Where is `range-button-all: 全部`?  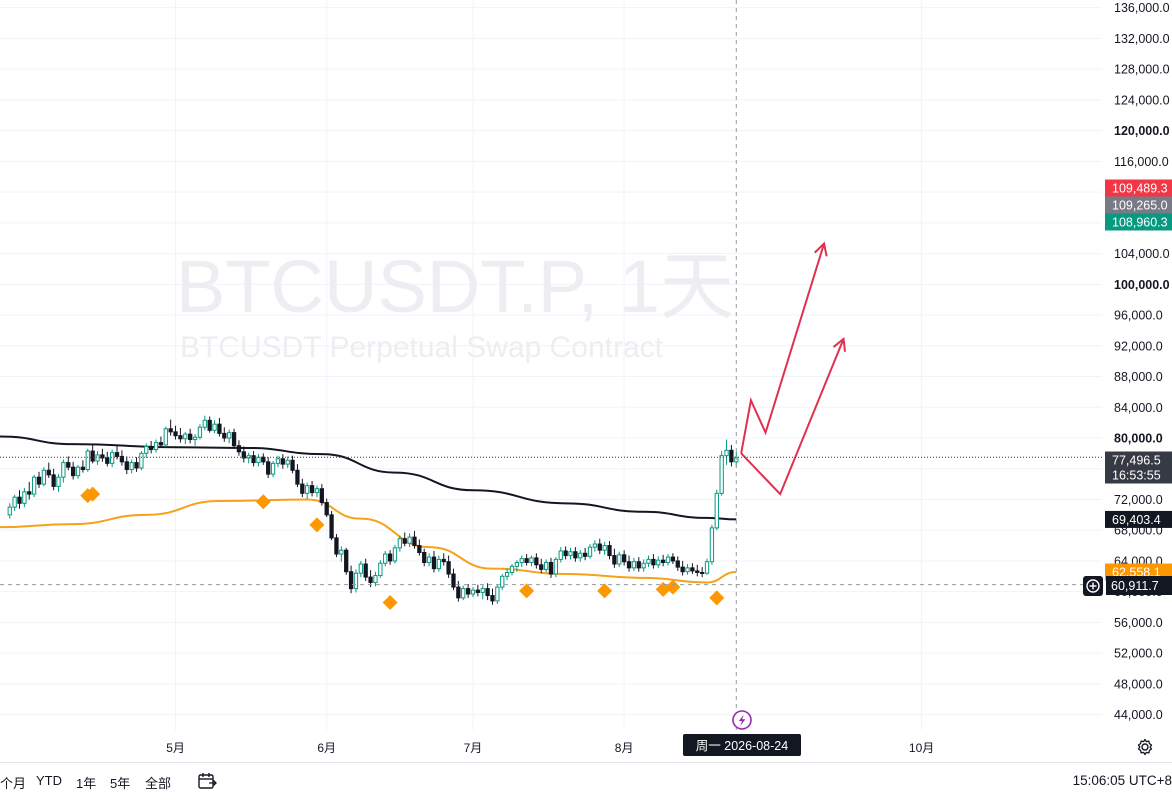 range-button-all: 全部 is located at coordinates (158, 783).